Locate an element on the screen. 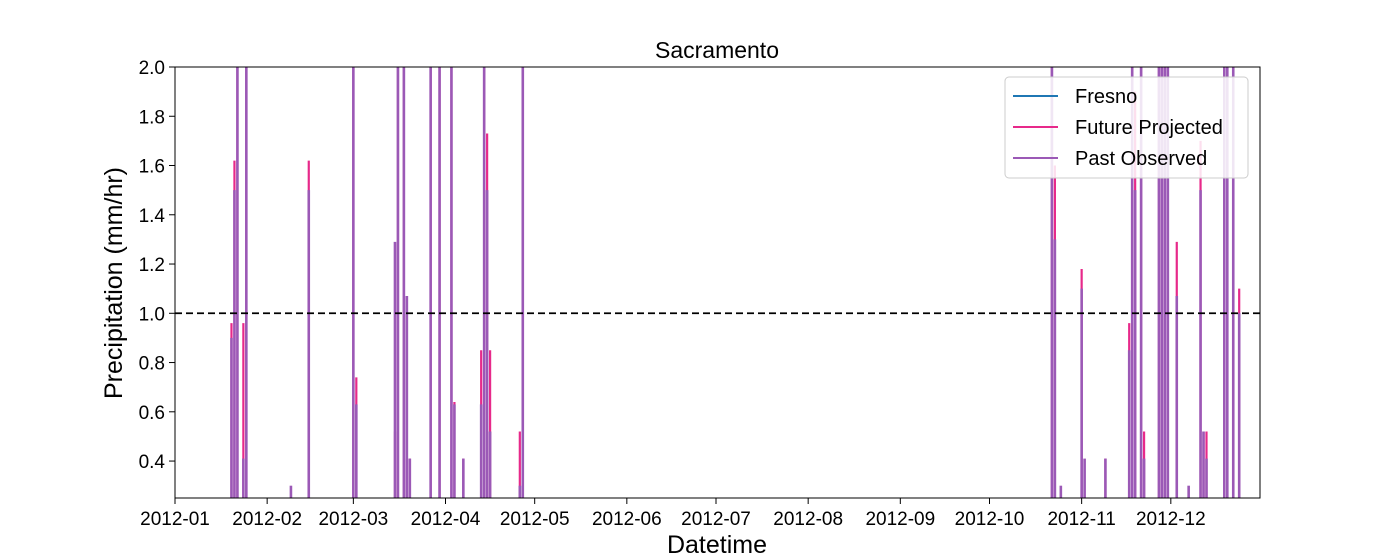 Image resolution: width=1400 pixels, height=560 pixels. legend-label-past-observed: Past Observed is located at coordinates (1141, 159).